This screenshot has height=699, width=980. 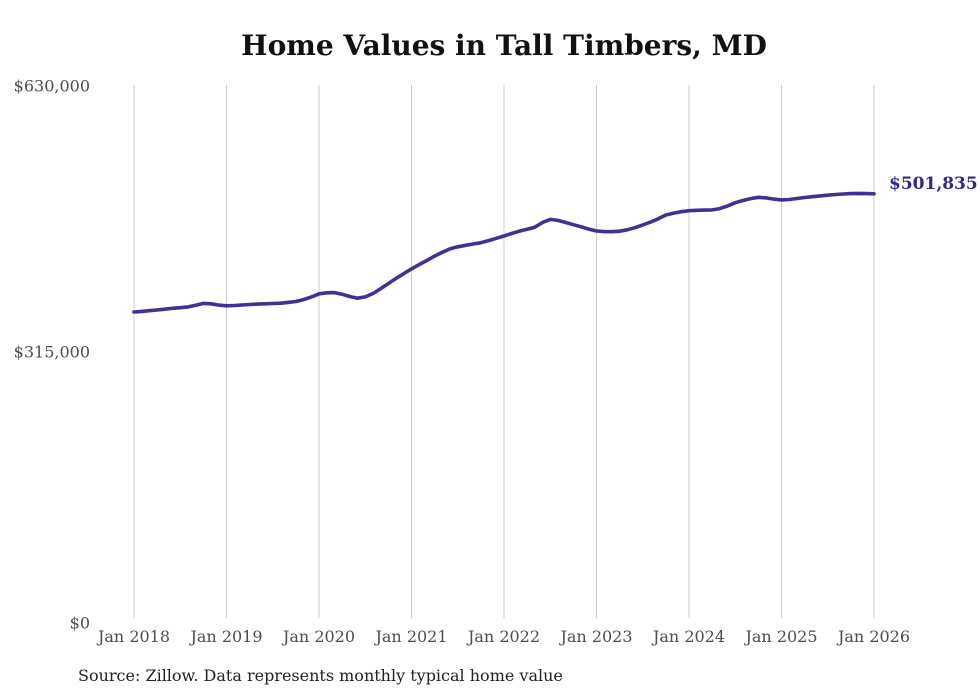 I want to click on x-axis-tick-label: Jan 2023, so click(x=596, y=636).